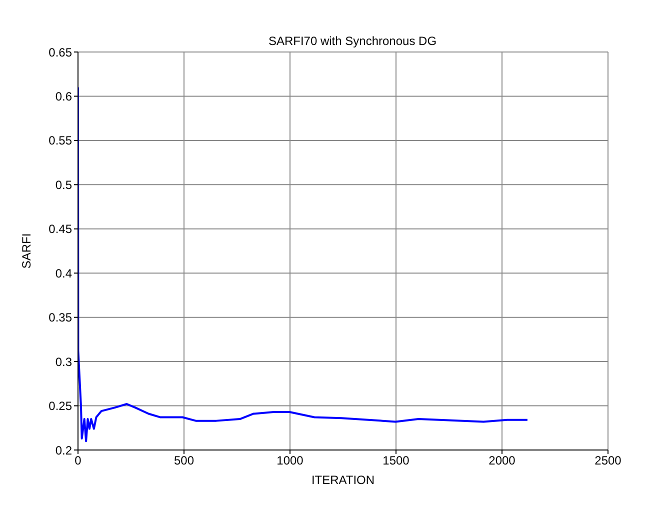 The height and width of the screenshot is (510, 672). I want to click on y-tick-label: 0.55, so click(60, 141).